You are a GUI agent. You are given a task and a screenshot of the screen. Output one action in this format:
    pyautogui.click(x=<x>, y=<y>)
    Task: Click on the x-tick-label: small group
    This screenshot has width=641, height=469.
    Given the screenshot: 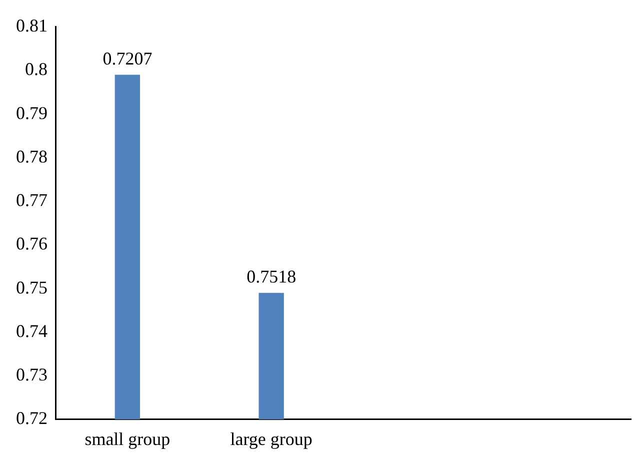 What is the action you would take?
    pyautogui.click(x=127, y=438)
    